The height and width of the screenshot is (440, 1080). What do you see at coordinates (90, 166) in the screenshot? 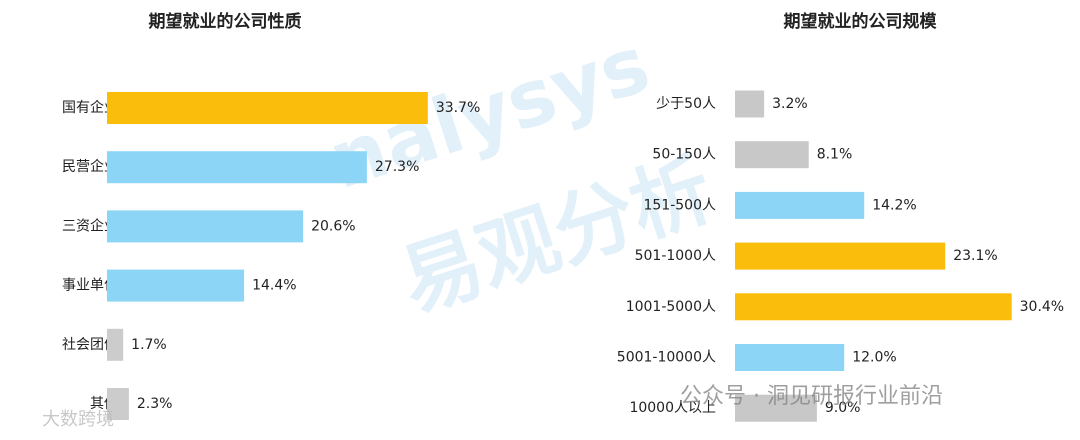
I see `category-label: 民营企业` at bounding box center [90, 166].